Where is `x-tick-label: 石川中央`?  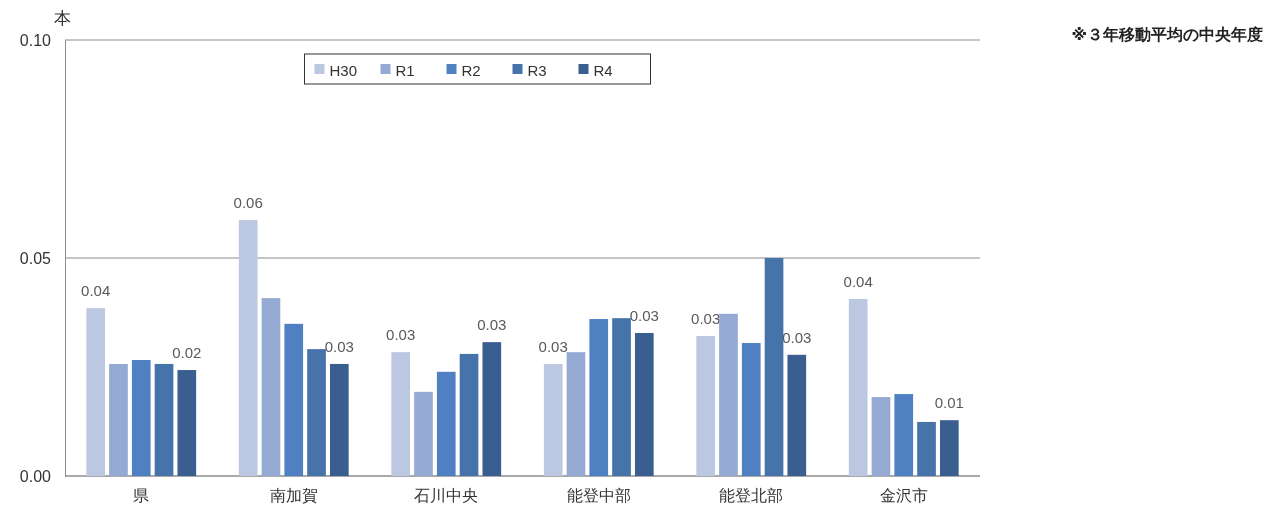
x-tick-label: 石川中央 is located at coordinates (446, 496).